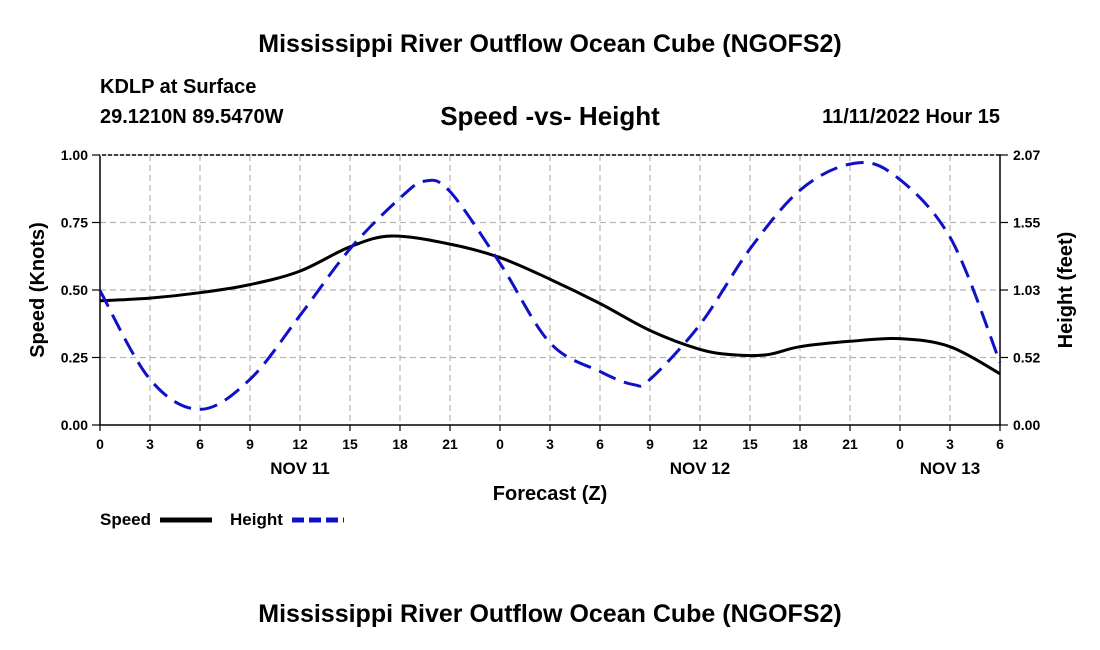 This screenshot has height=650, width=1100. I want to click on forecast-datetime: 11/11/2022 Hour 15, so click(911, 117).